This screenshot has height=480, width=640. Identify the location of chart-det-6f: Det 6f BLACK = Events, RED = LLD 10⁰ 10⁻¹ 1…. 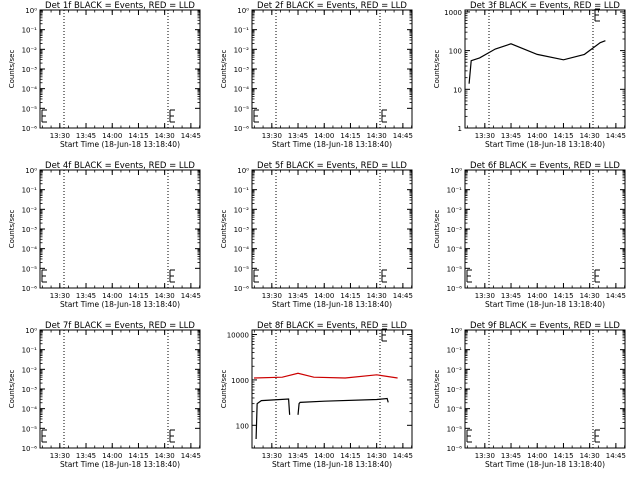
(529, 235).